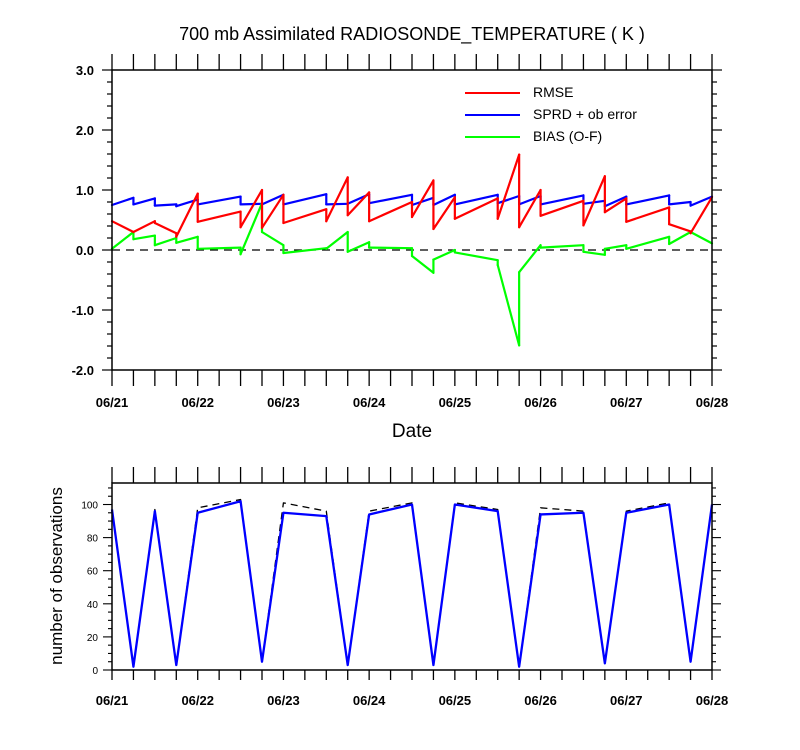  What do you see at coordinates (85, 250) in the screenshot?
I see `y-tick-label: 0.0` at bounding box center [85, 250].